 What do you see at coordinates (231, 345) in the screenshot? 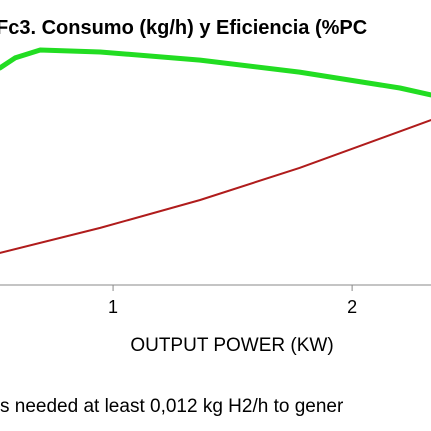
I see `x-axis-label: OUTPUT POWER (KW)` at bounding box center [231, 345].